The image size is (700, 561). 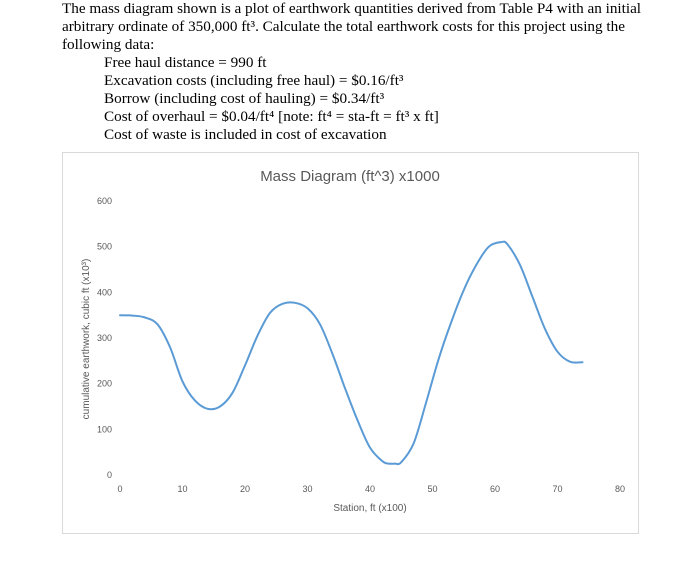 I want to click on y-tick-label: 100, so click(x=104, y=429).